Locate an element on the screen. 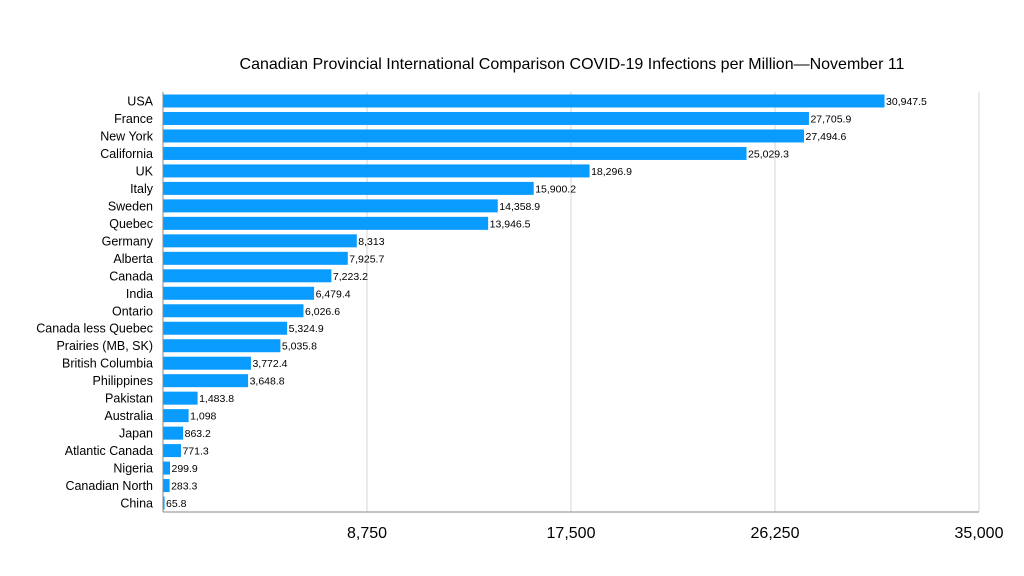 This screenshot has height=576, width=1024. category-label: Italy is located at coordinates (142, 189).